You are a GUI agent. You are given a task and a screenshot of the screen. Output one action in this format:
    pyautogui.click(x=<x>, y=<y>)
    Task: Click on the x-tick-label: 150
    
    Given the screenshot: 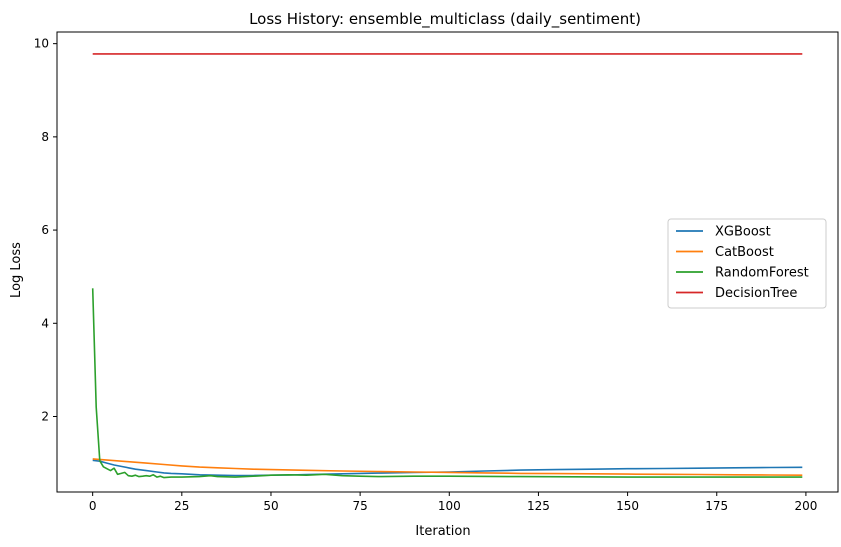 What is the action you would take?
    pyautogui.click(x=627, y=506)
    